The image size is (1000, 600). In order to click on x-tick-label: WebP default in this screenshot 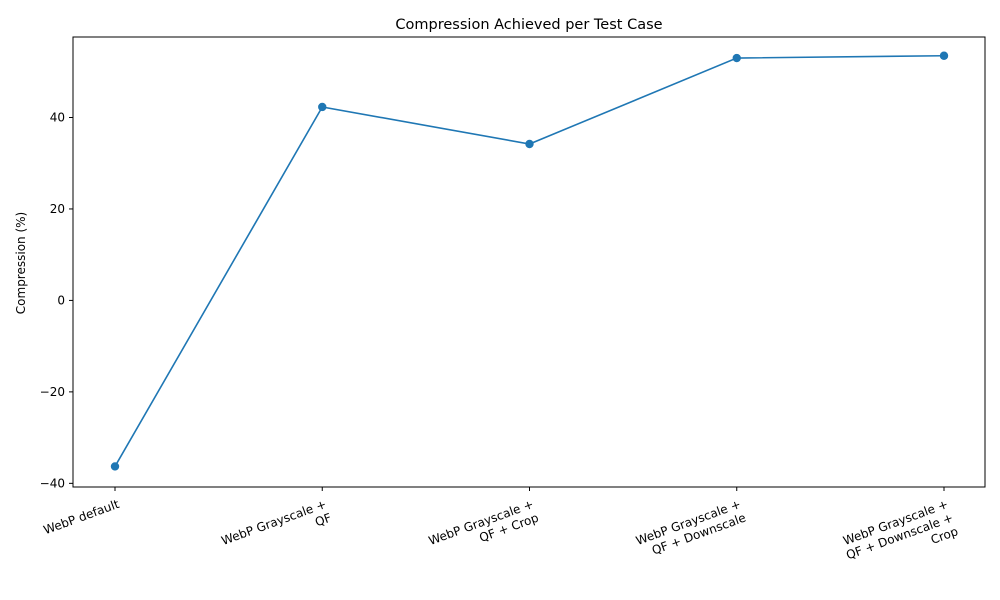, I will do `click(82, 517)`.